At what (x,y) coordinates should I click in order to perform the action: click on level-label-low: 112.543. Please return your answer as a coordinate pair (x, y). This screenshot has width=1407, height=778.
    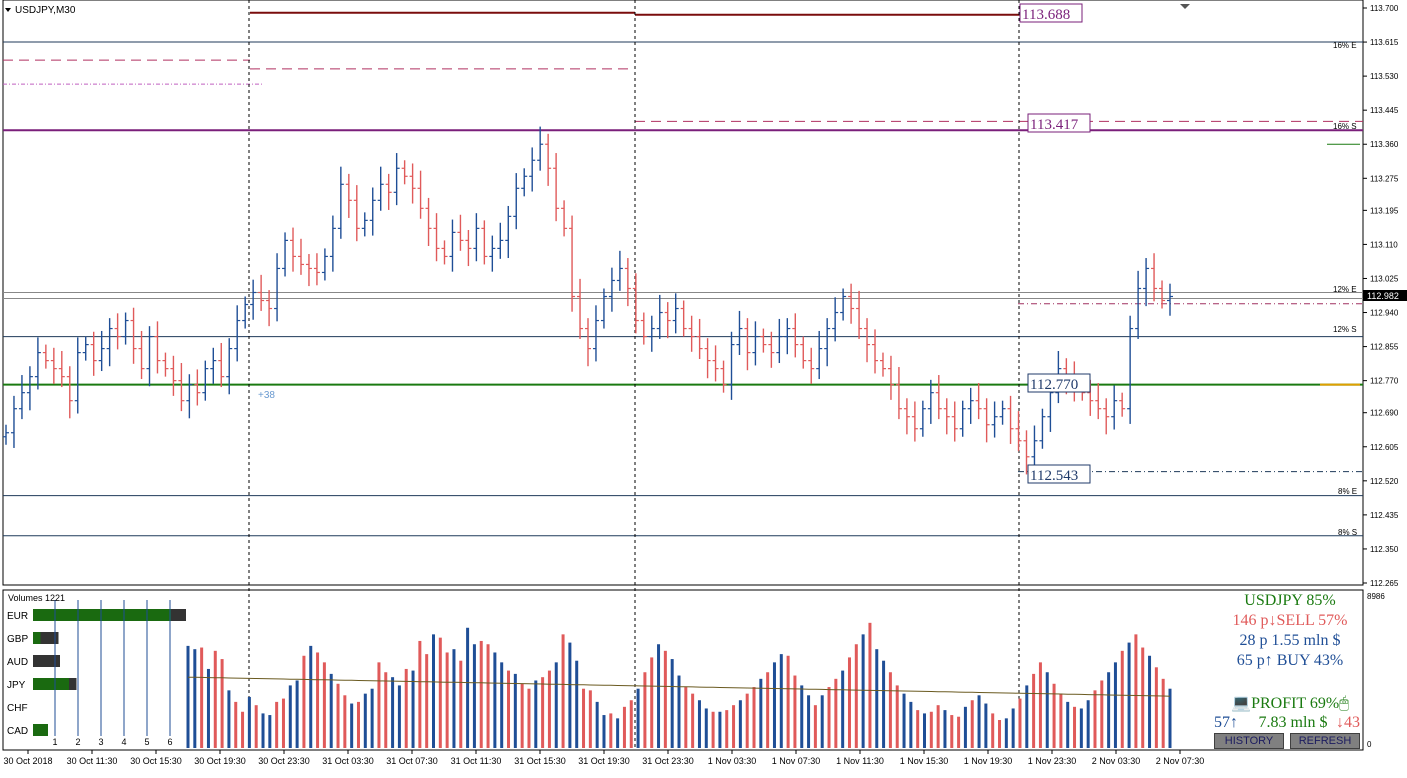
    Looking at the image, I should click on (1054, 476).